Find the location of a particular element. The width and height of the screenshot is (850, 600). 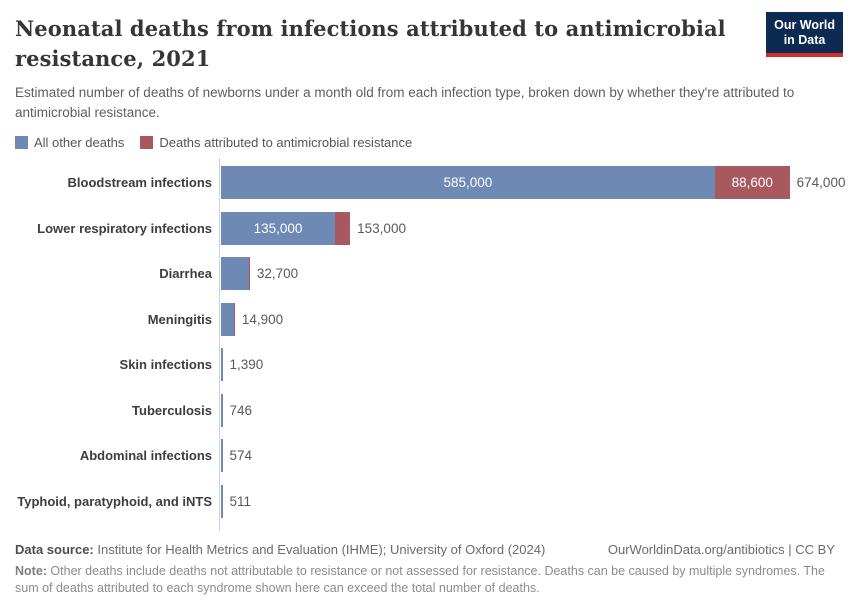

legend-swatch-blue is located at coordinates (21, 142).